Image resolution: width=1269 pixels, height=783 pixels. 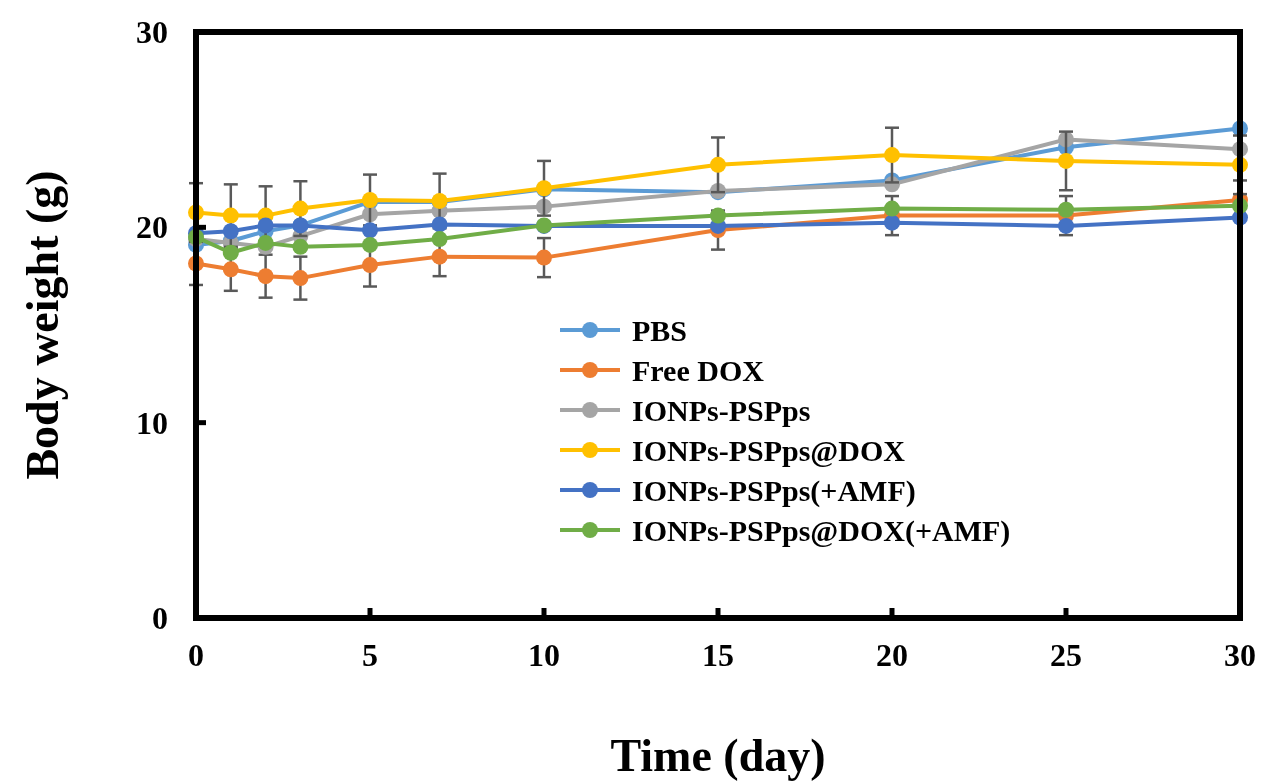 What do you see at coordinates (370, 655) in the screenshot?
I see `x-tick-label: 5` at bounding box center [370, 655].